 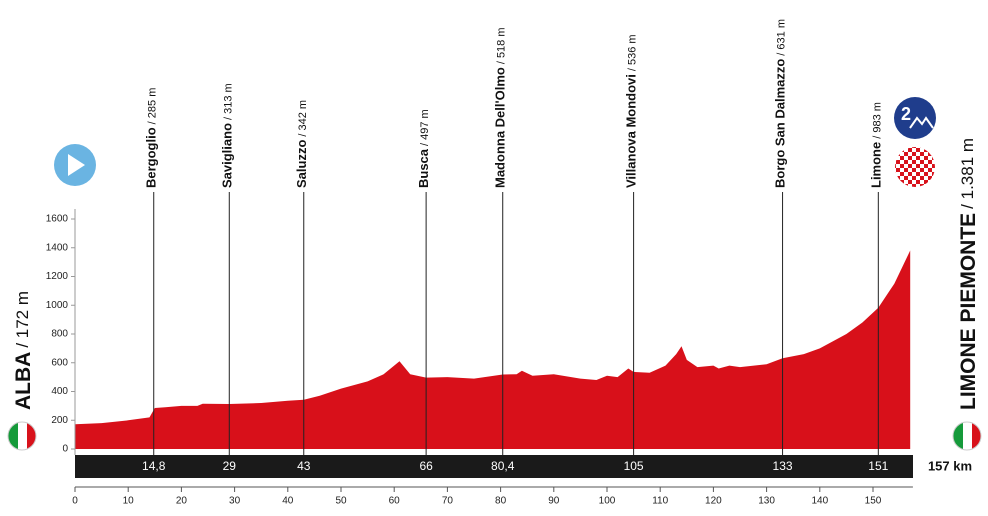 I want to click on start-name: ALBA, so click(x=23, y=381).